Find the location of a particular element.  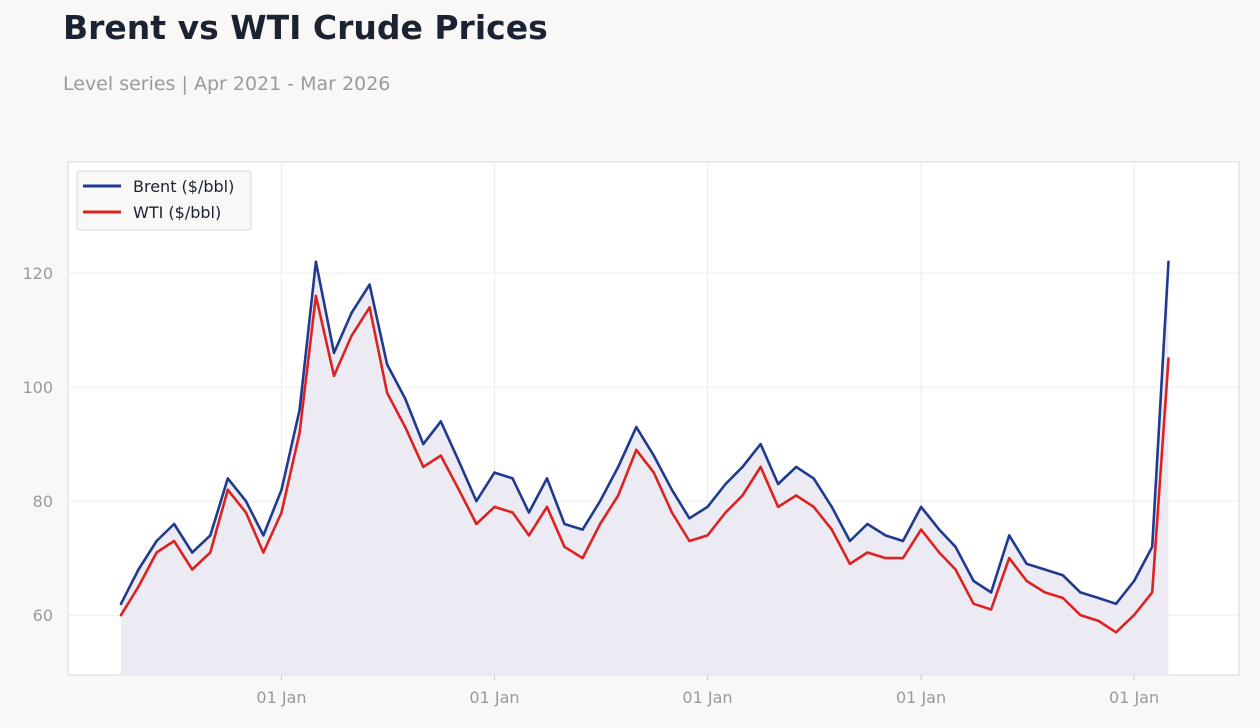

legend: Brent ($/bbl) WTI ($/bbl) is located at coordinates (164, 200).